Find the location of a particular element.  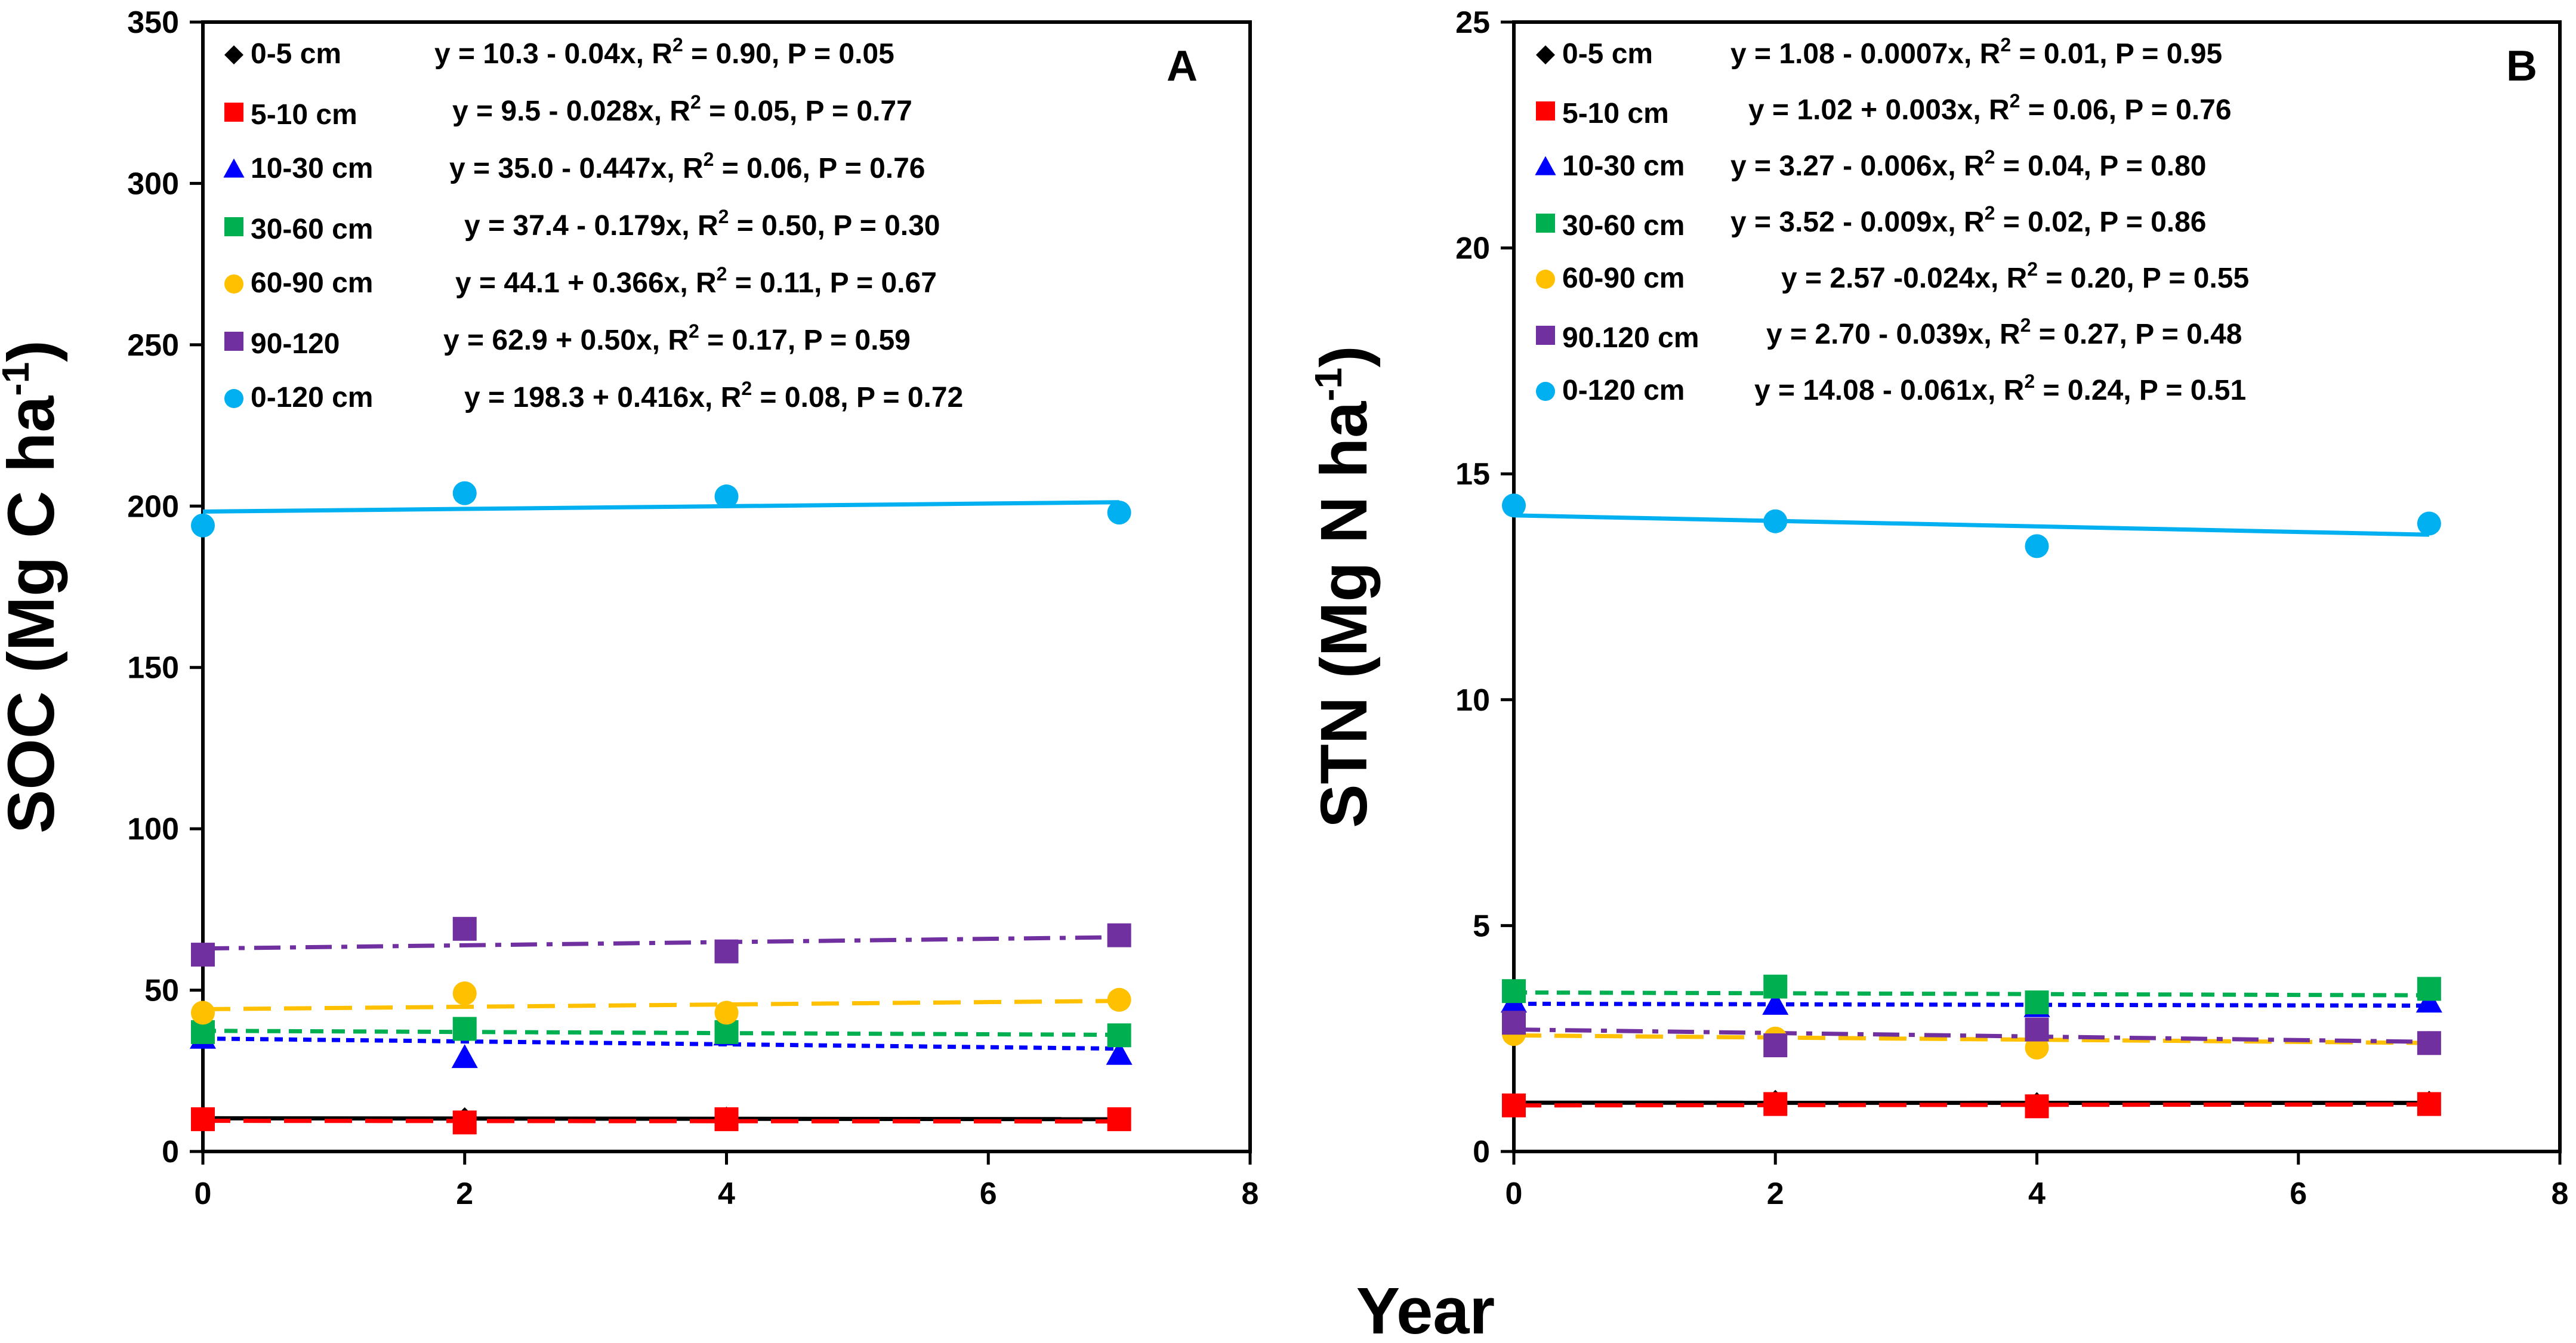

y-tick-label: 50 is located at coordinates (161, 991).